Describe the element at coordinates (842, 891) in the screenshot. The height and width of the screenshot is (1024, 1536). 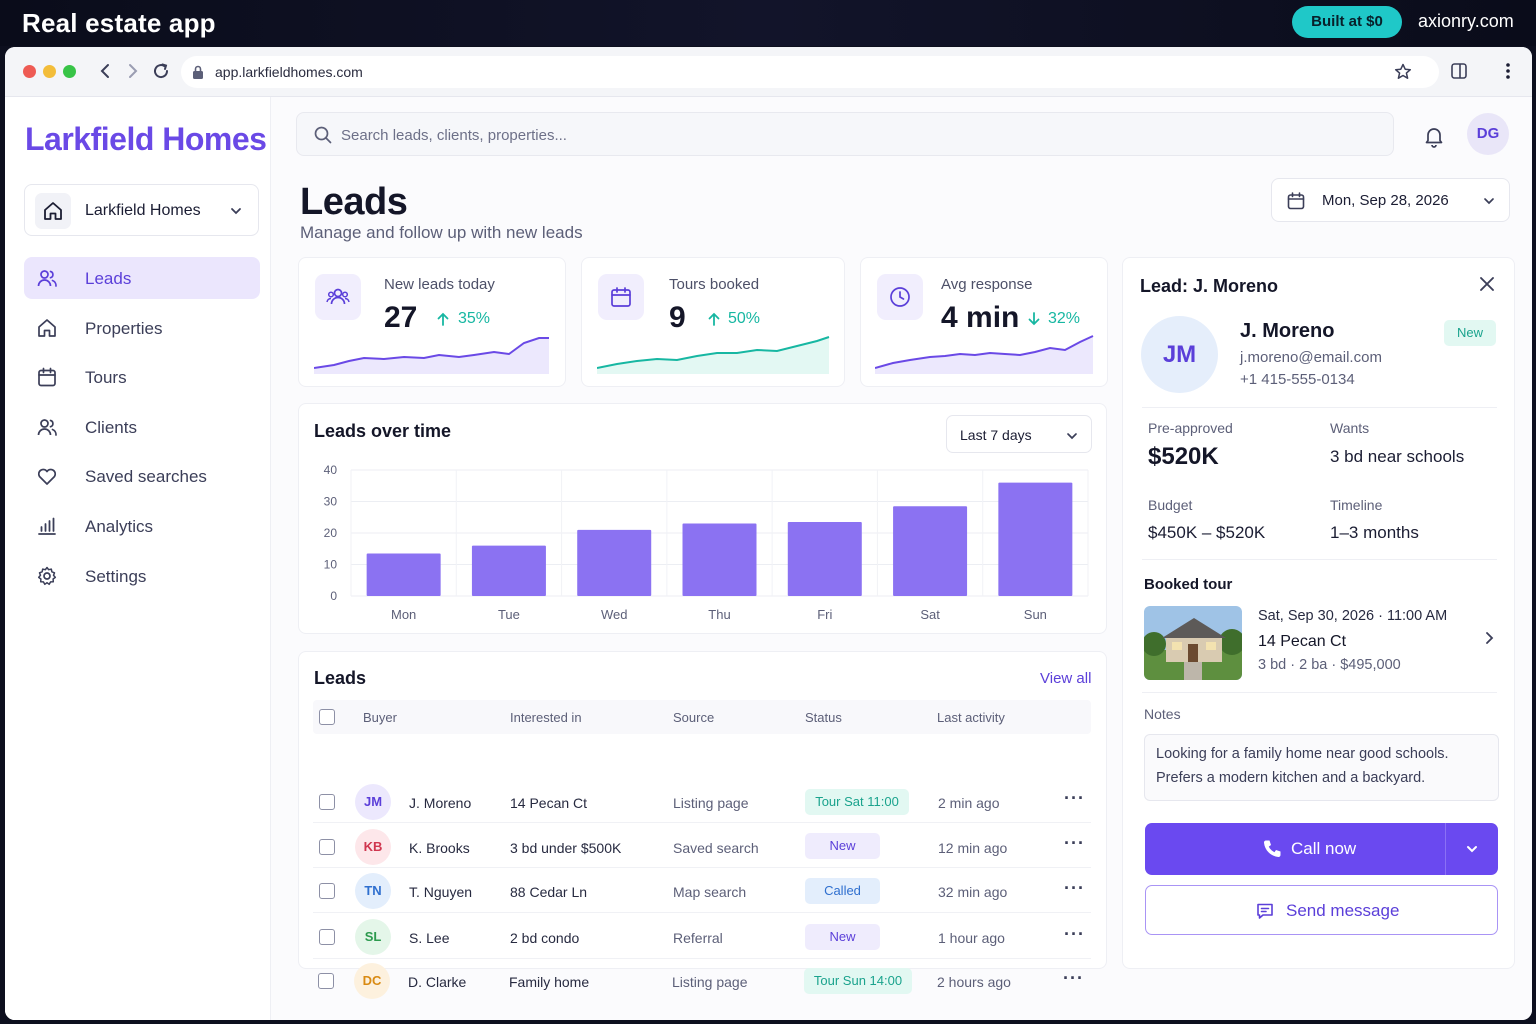
I see `status-badge: Called` at that location.